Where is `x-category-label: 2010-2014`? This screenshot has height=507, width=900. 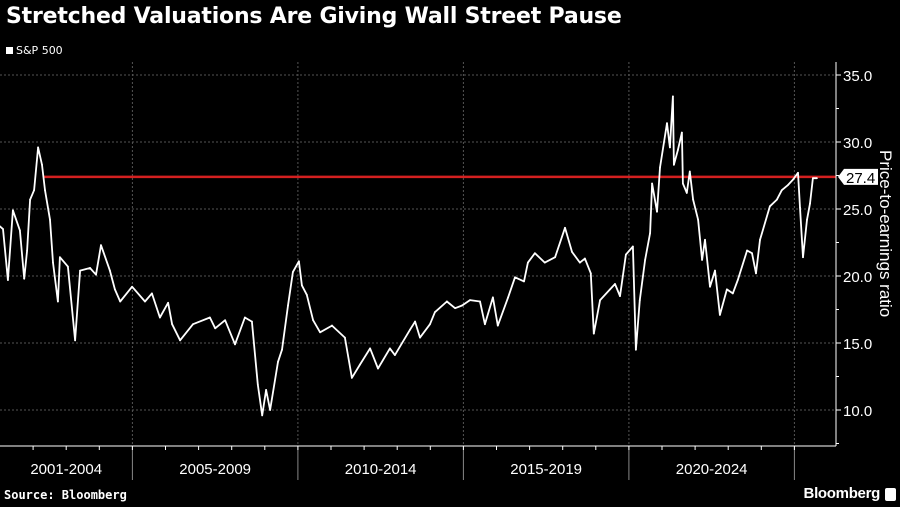
x-category-label: 2010-2014 is located at coordinates (381, 469).